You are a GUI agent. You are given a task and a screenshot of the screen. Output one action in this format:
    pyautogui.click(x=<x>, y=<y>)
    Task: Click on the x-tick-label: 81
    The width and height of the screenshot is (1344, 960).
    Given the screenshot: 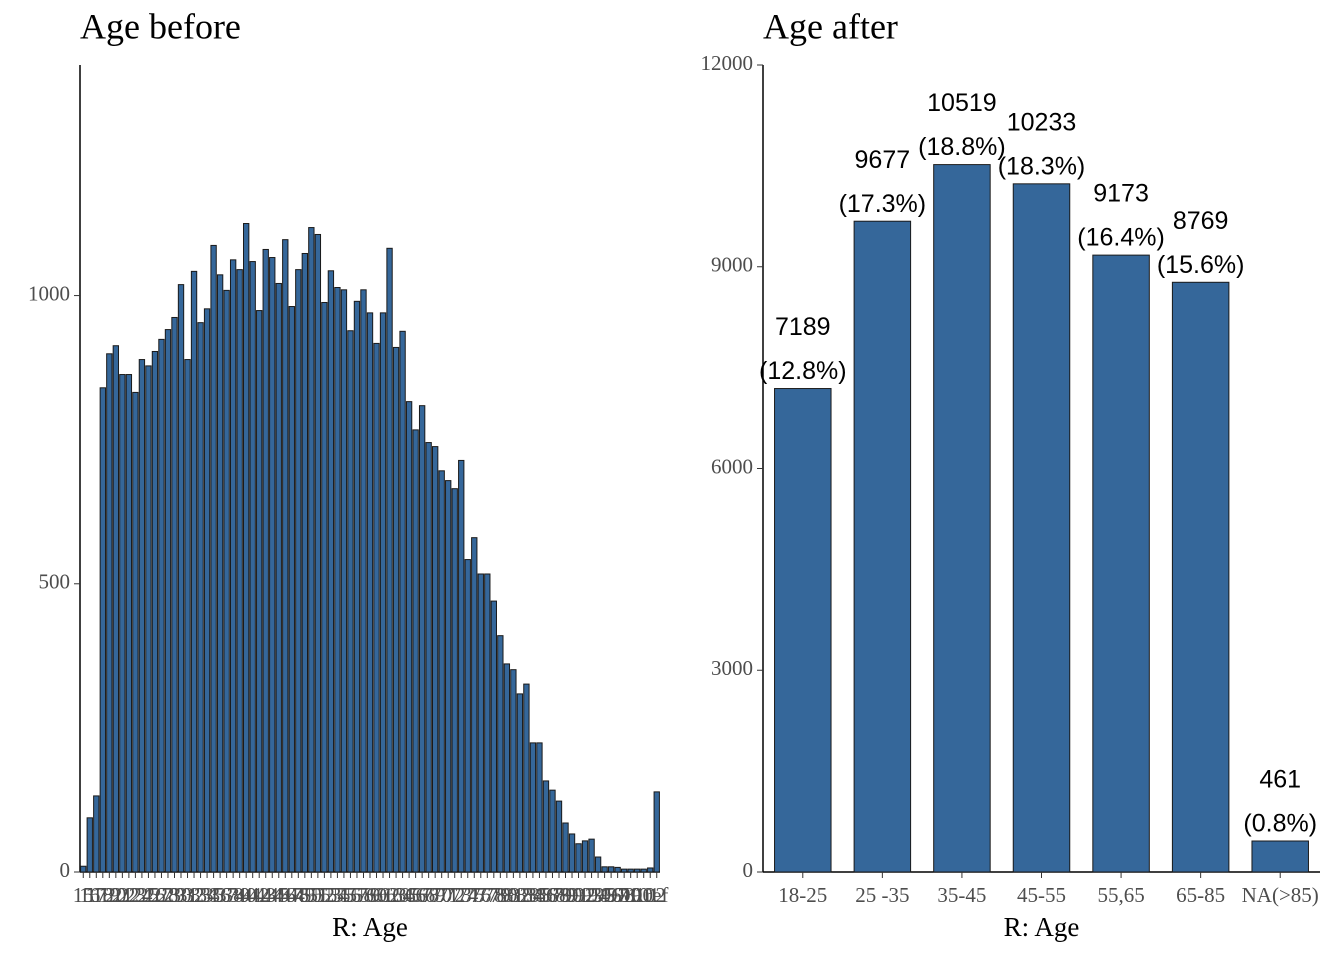 What is the action you would take?
    pyautogui.click(x=513, y=895)
    